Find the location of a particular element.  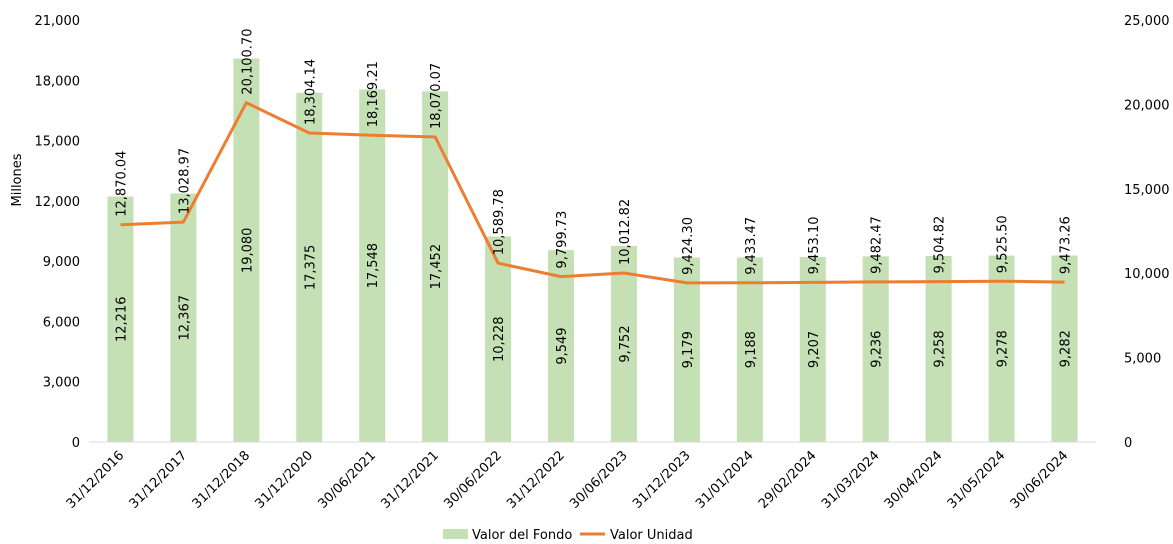

bar-data-label: 9,752 is located at coordinates (625, 343).